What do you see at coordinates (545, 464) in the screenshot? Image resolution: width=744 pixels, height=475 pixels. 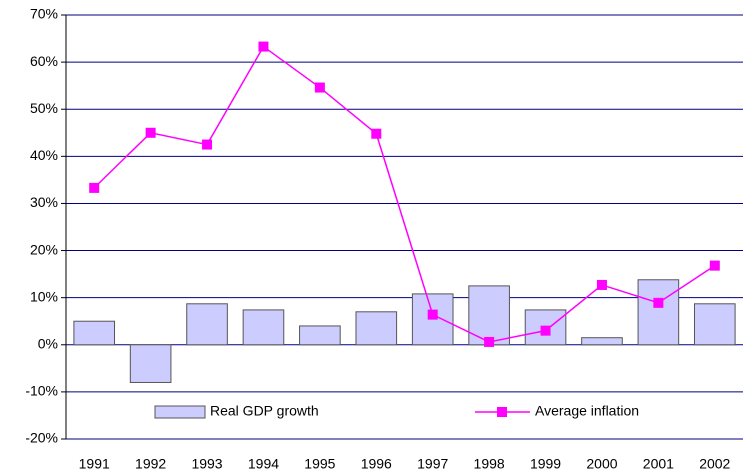 I see `x-tick-label: 1999` at bounding box center [545, 464].